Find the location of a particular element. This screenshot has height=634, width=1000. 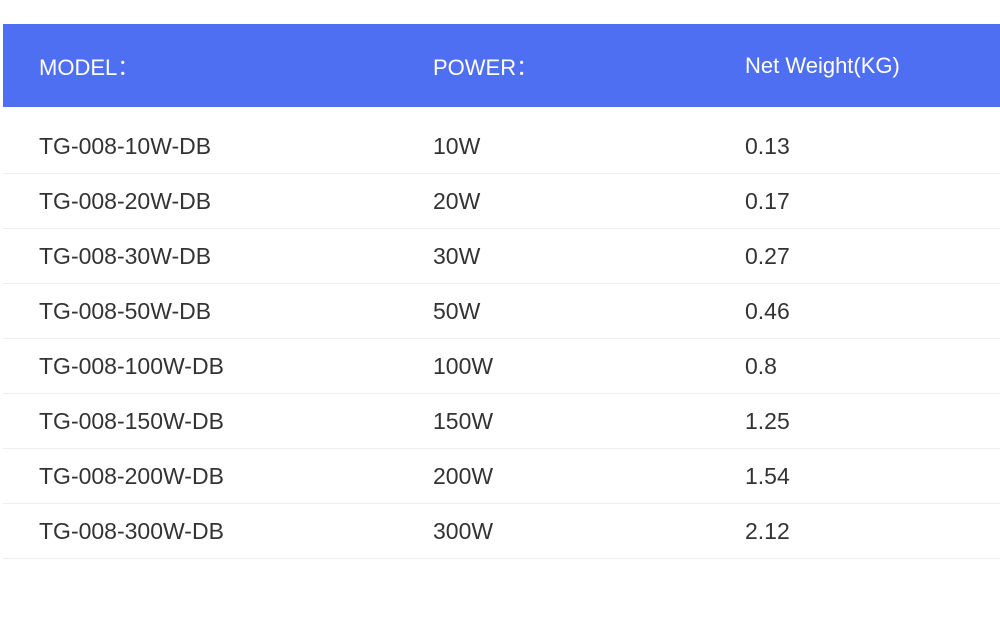

table-cell: 0.27 is located at coordinates (767, 255).